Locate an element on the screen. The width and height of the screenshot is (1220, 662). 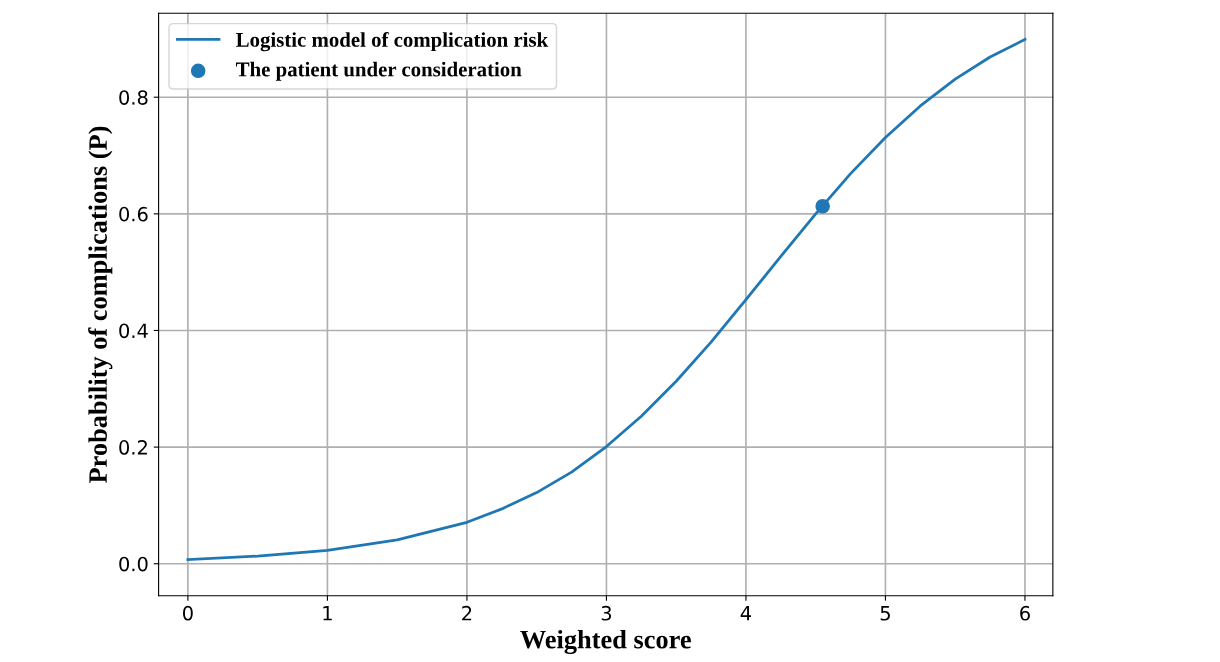
x-tick-label: 5 is located at coordinates (885, 613).